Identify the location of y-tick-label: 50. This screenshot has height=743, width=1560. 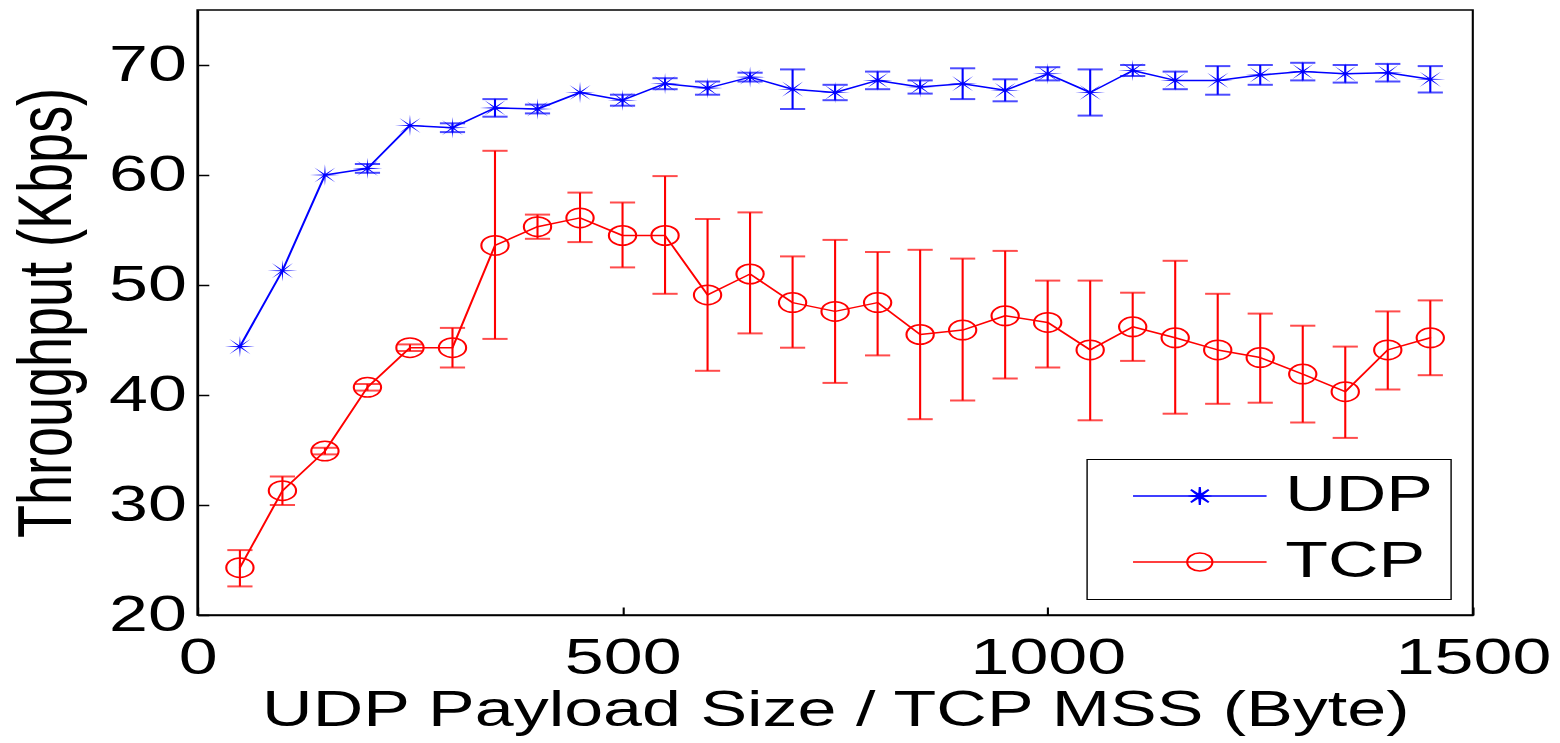
(148, 283).